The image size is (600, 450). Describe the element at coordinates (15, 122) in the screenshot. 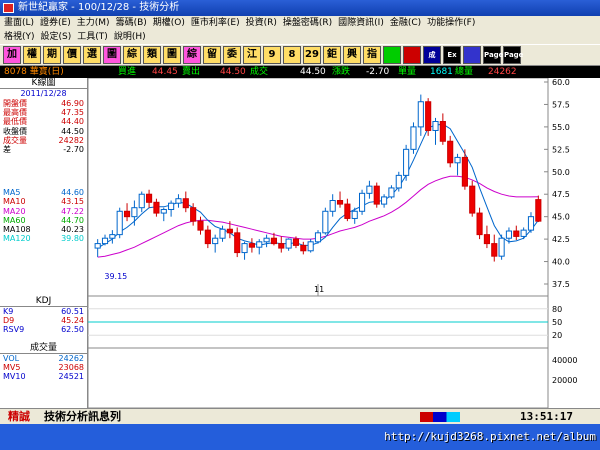

I see `info-label: 最低價` at that location.